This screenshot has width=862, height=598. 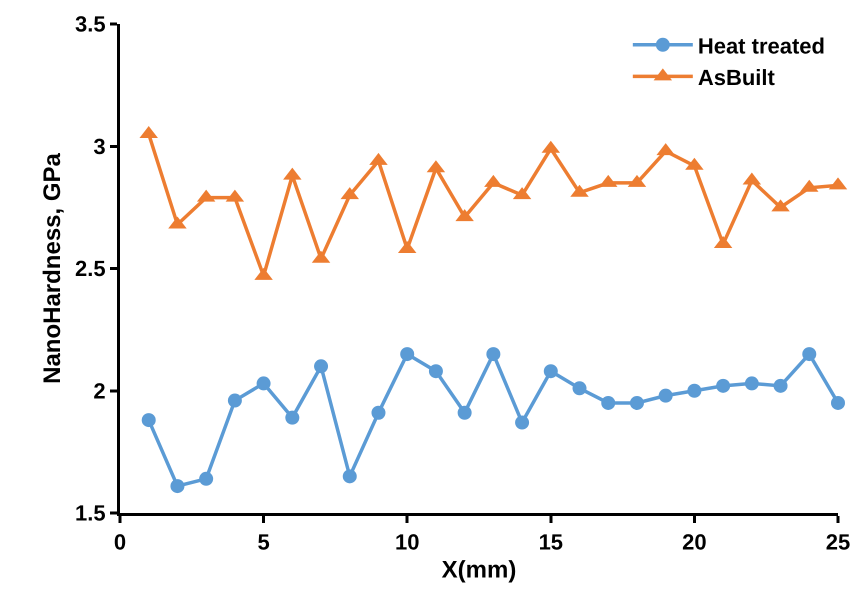 What do you see at coordinates (120, 541) in the screenshot?
I see `x-tick-label: 0` at bounding box center [120, 541].